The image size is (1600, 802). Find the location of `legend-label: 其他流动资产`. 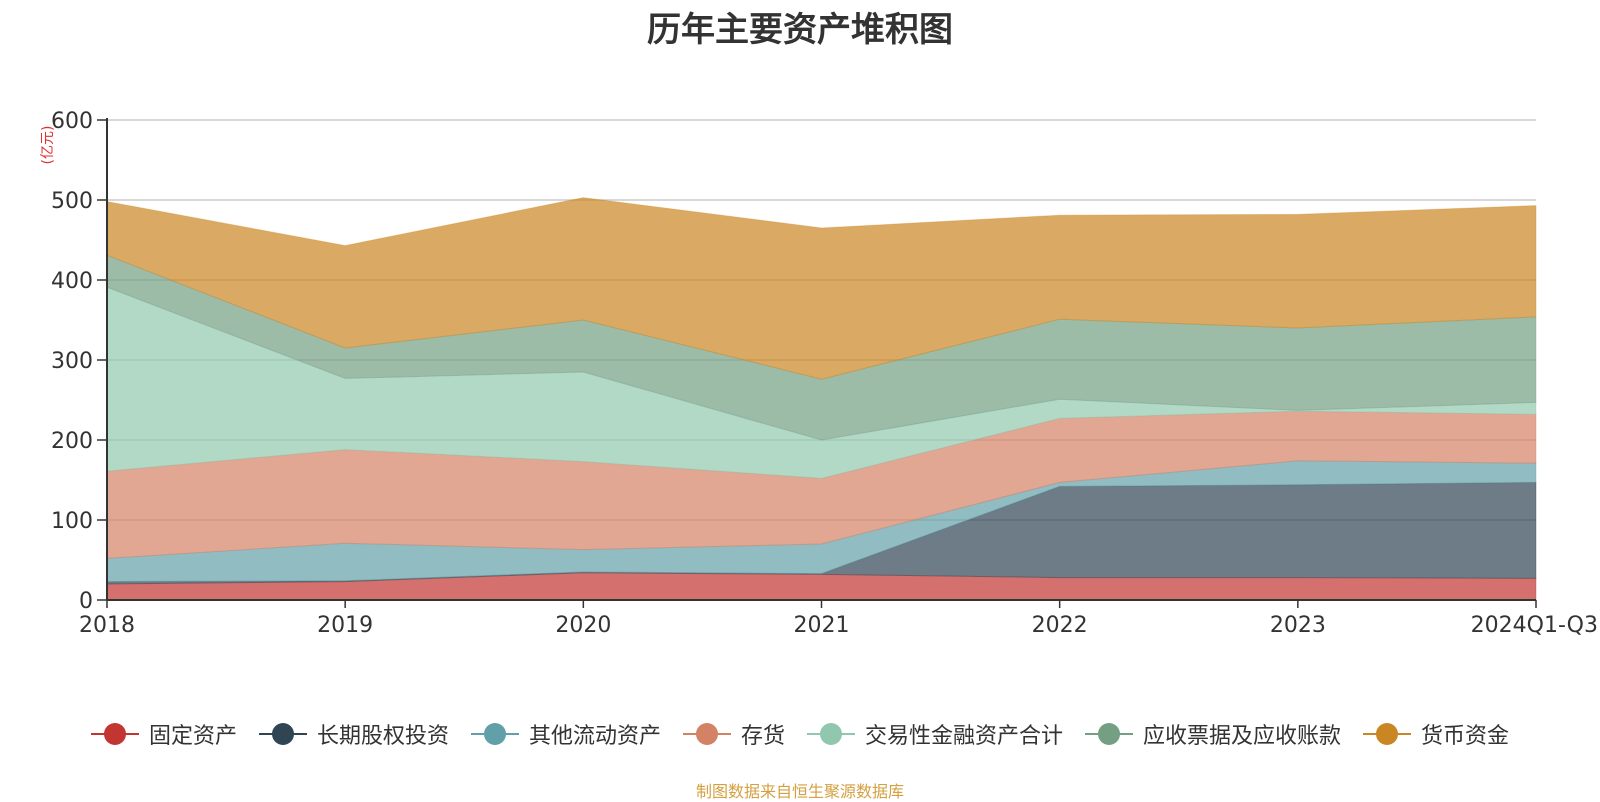

legend-label: 其他流动资产 is located at coordinates (594, 736).